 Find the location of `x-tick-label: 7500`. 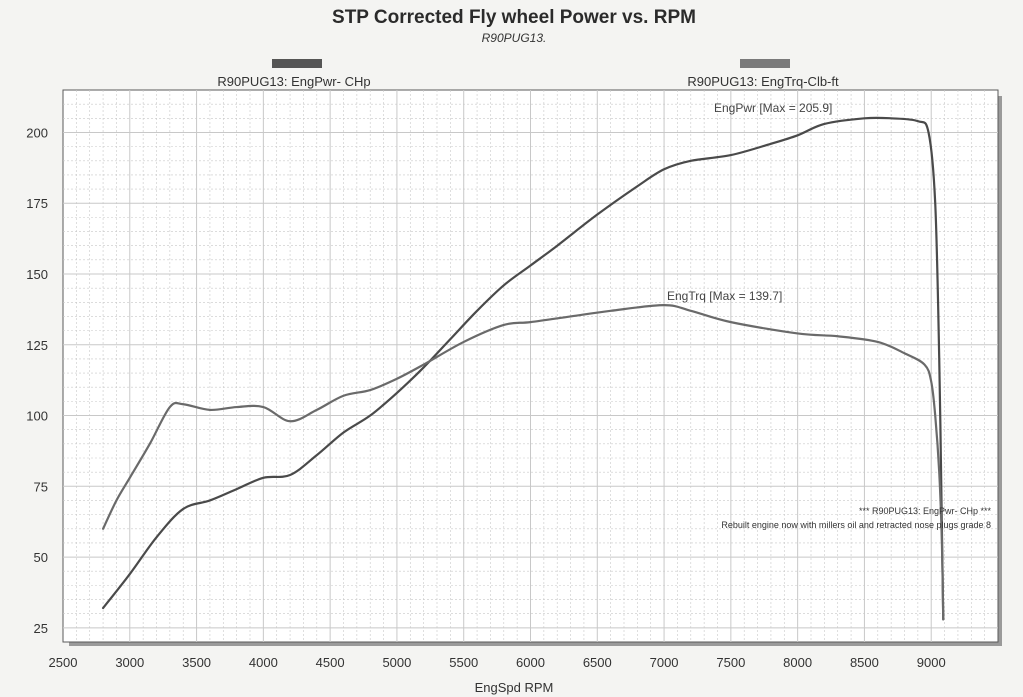

x-tick-label: 7500 is located at coordinates (730, 662).